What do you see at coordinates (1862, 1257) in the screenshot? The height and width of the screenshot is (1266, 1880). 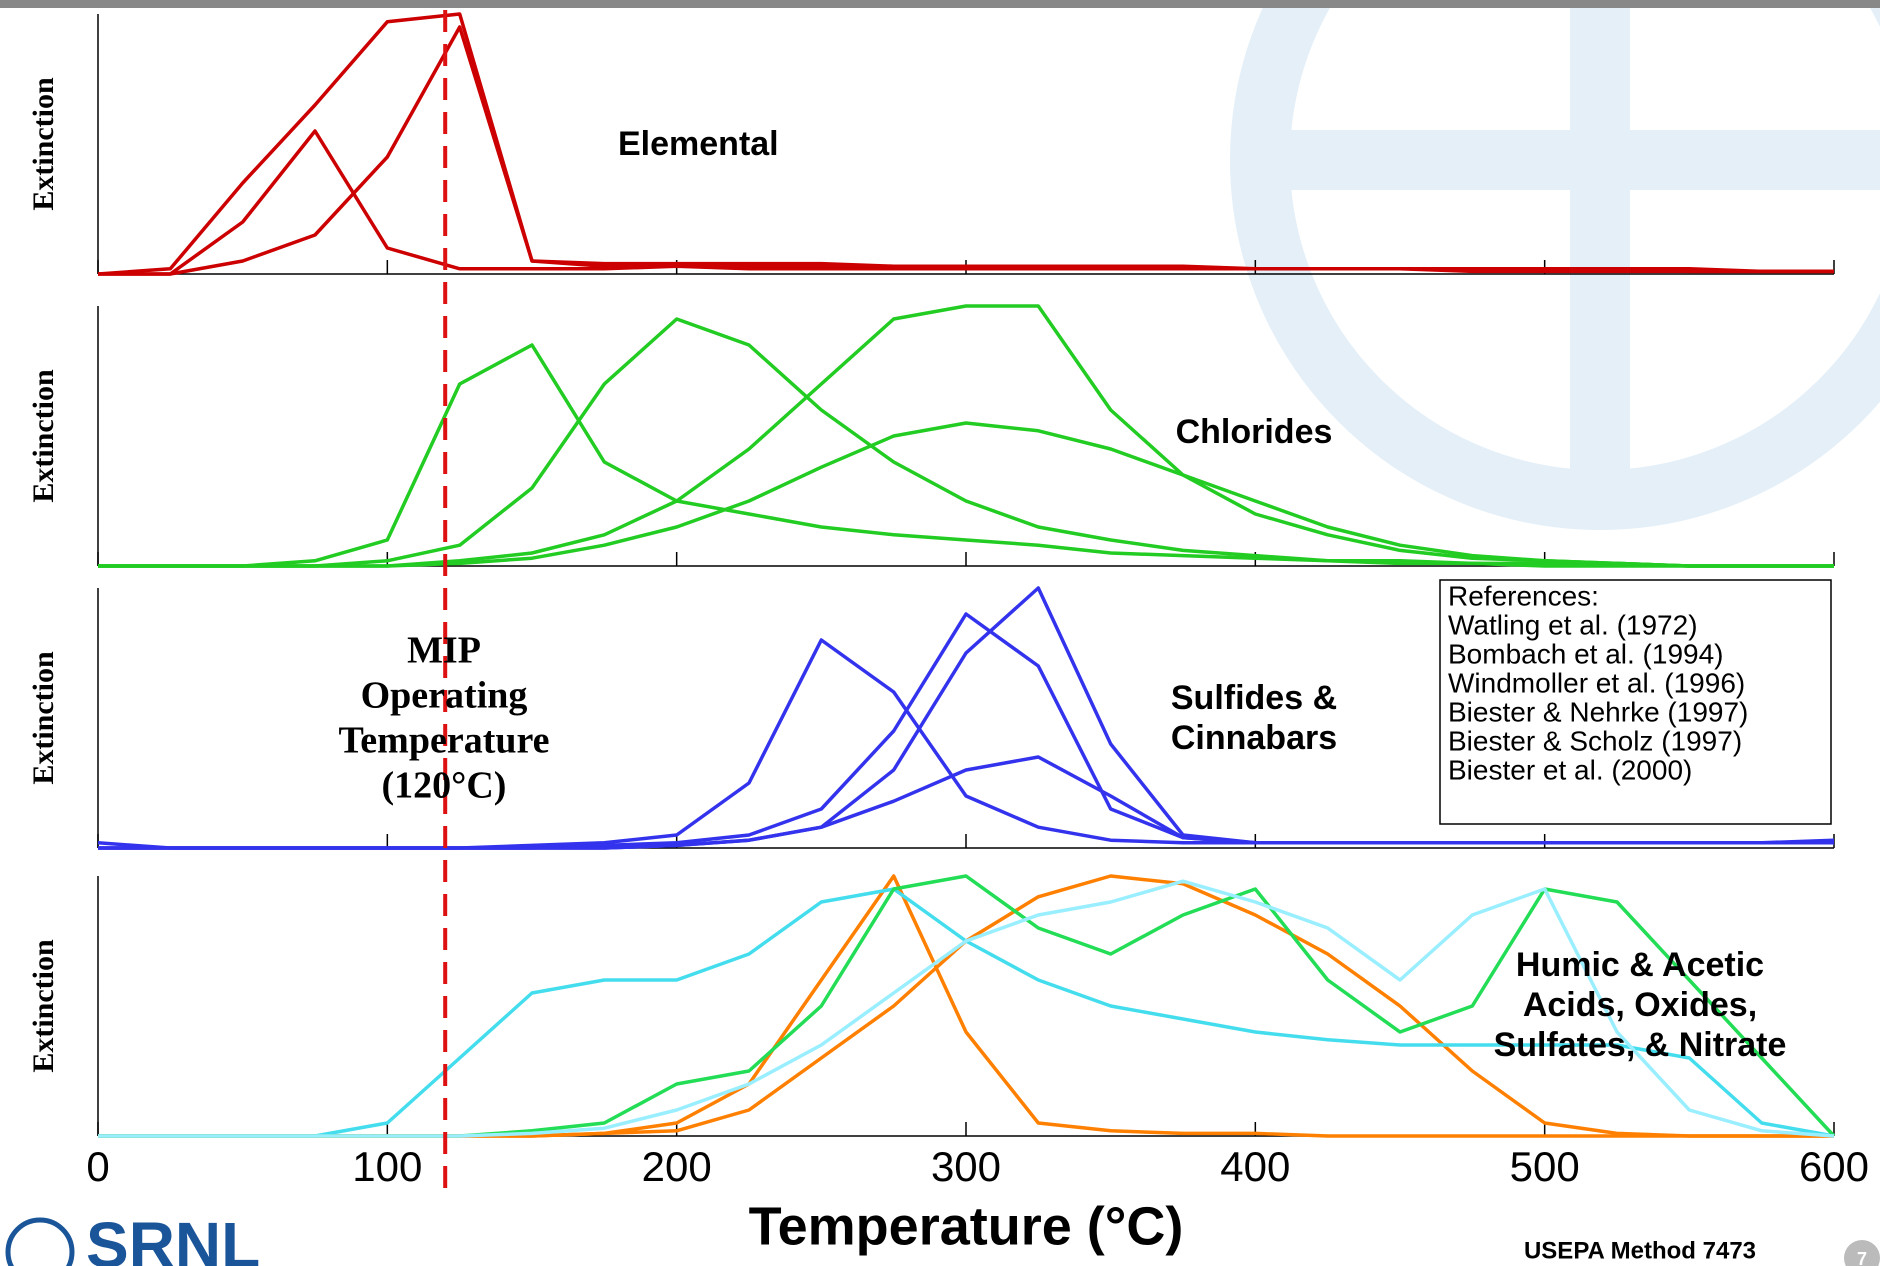 I see `page-number: 7` at bounding box center [1862, 1257].